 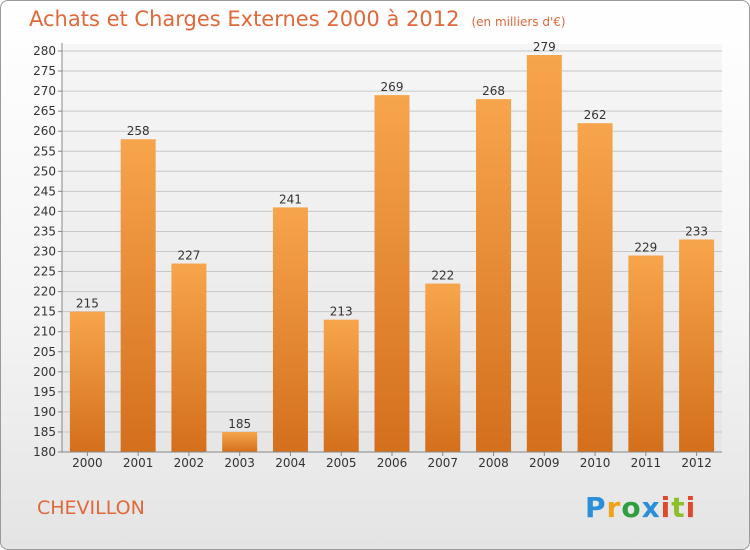 What do you see at coordinates (696, 231) in the screenshot?
I see `data-label: 233` at bounding box center [696, 231].